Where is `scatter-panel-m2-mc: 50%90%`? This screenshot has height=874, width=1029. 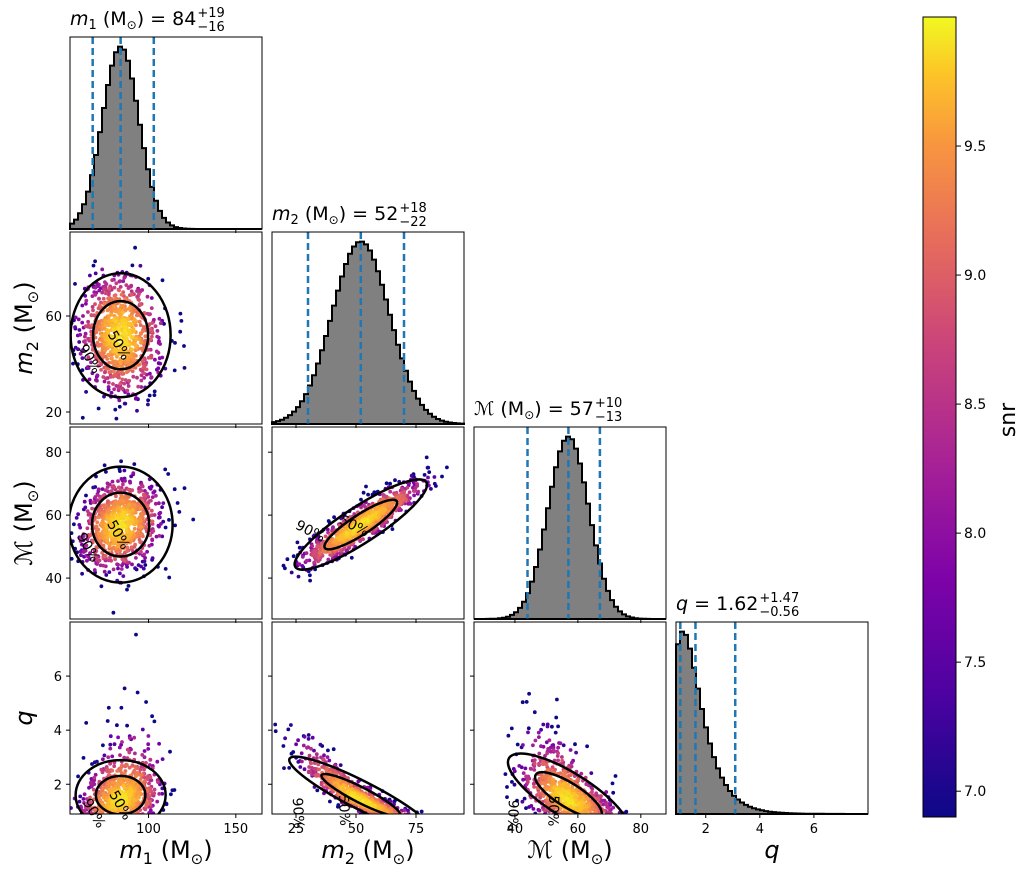 scatter-panel-m2-mc: 50%90% is located at coordinates (368, 523).